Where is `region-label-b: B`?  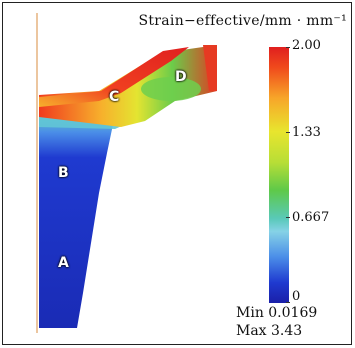 region-label-b: B is located at coordinates (63, 173).